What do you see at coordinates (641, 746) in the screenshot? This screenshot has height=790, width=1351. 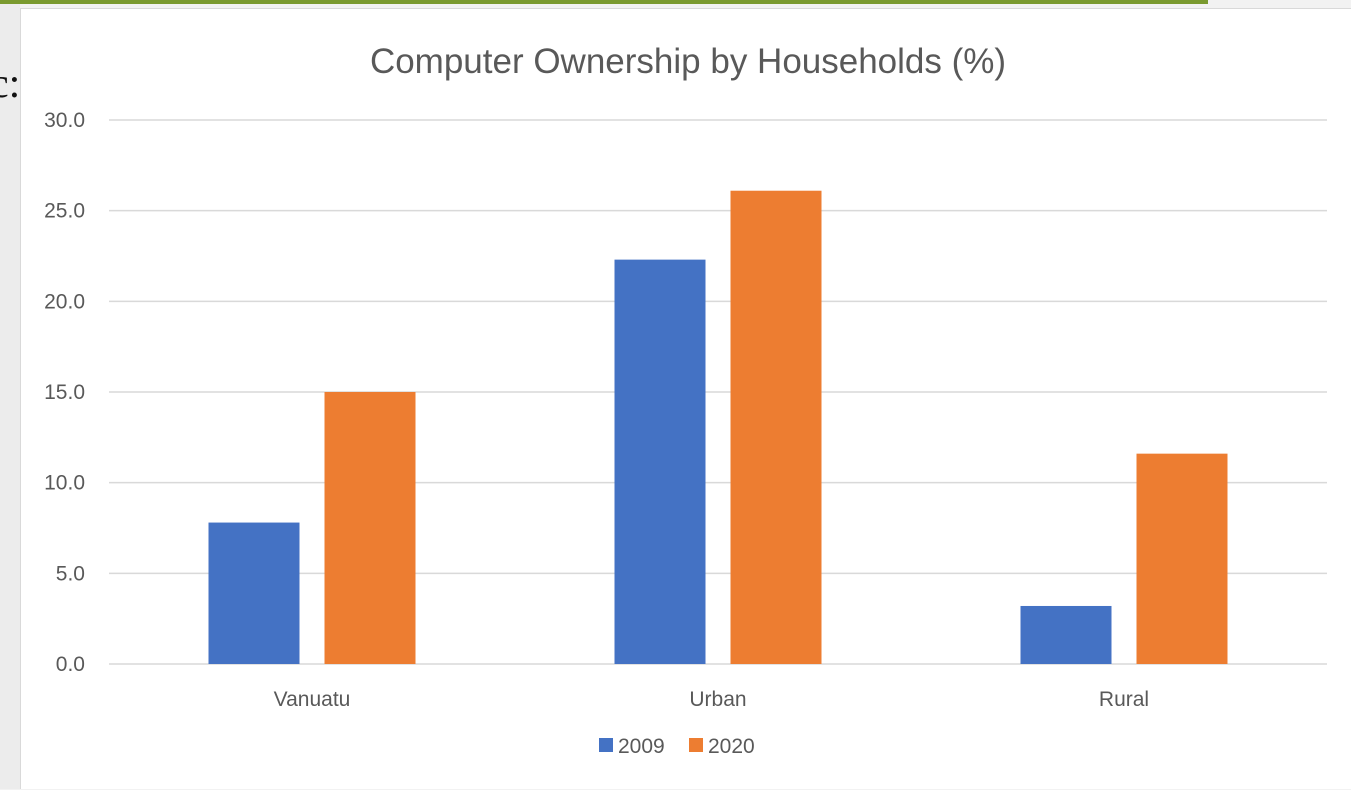 I see `legend-label-2009: 2009` at bounding box center [641, 746].